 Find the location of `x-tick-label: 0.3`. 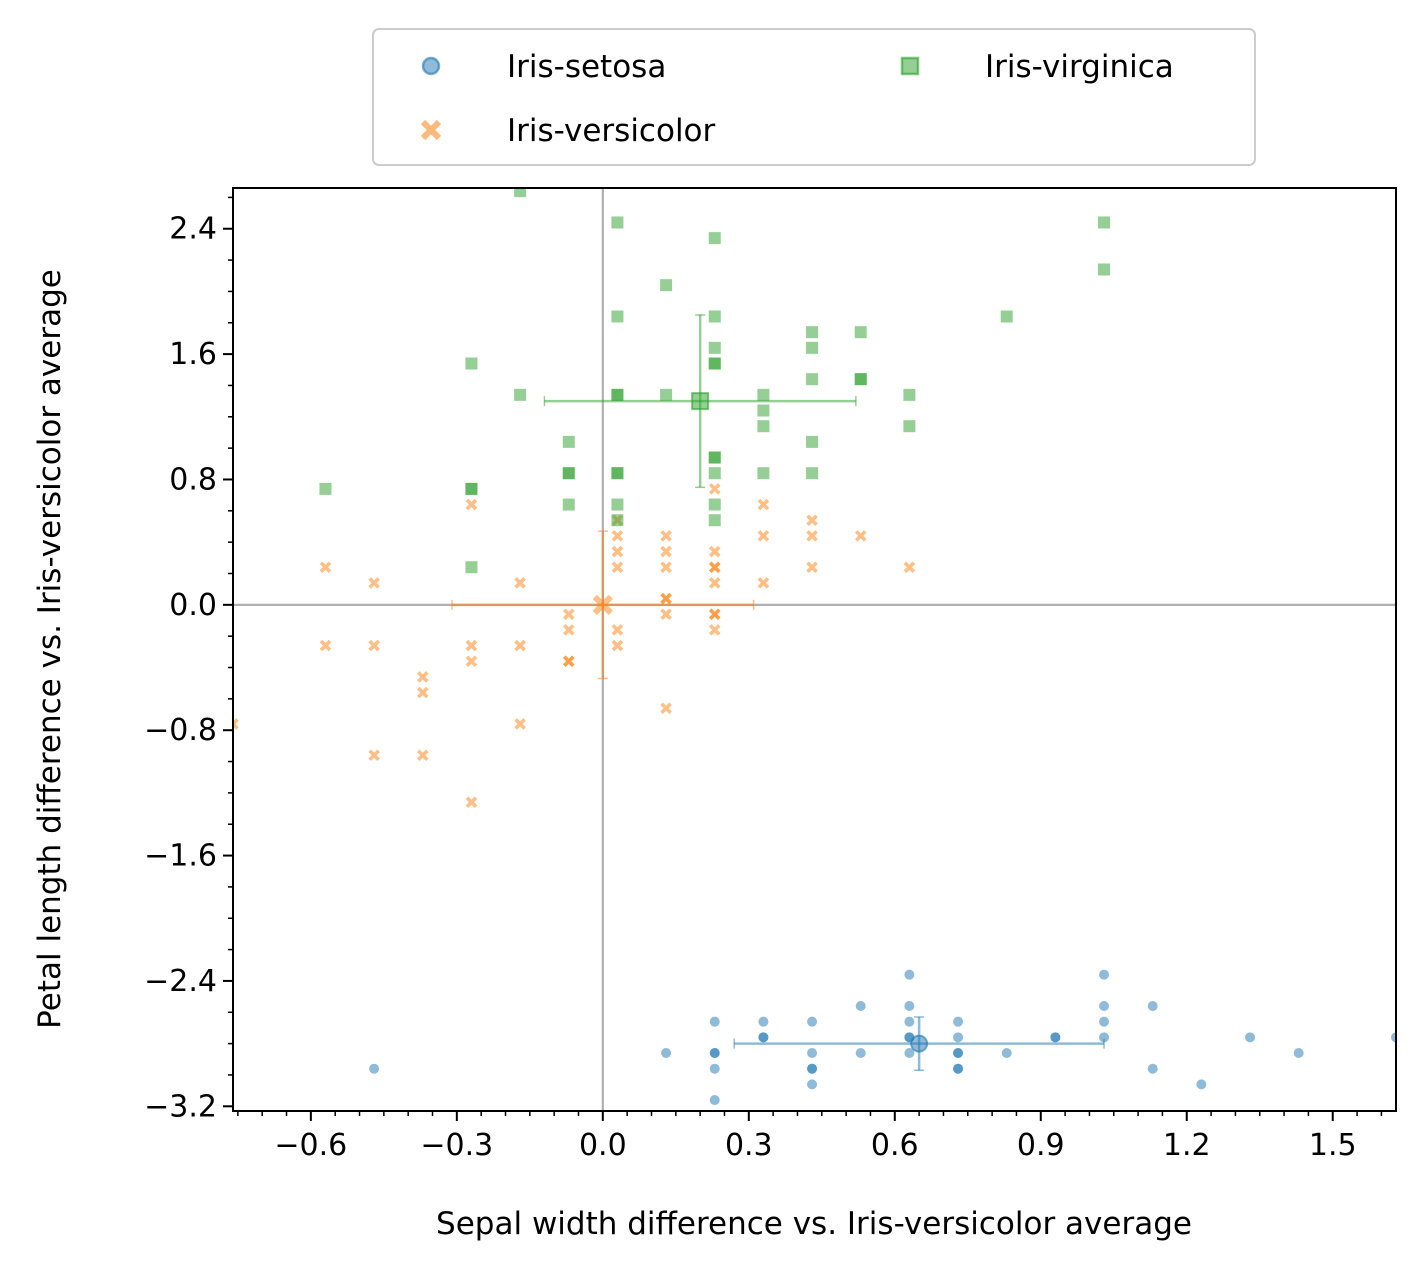

x-tick-label: 0.3 is located at coordinates (749, 1145).